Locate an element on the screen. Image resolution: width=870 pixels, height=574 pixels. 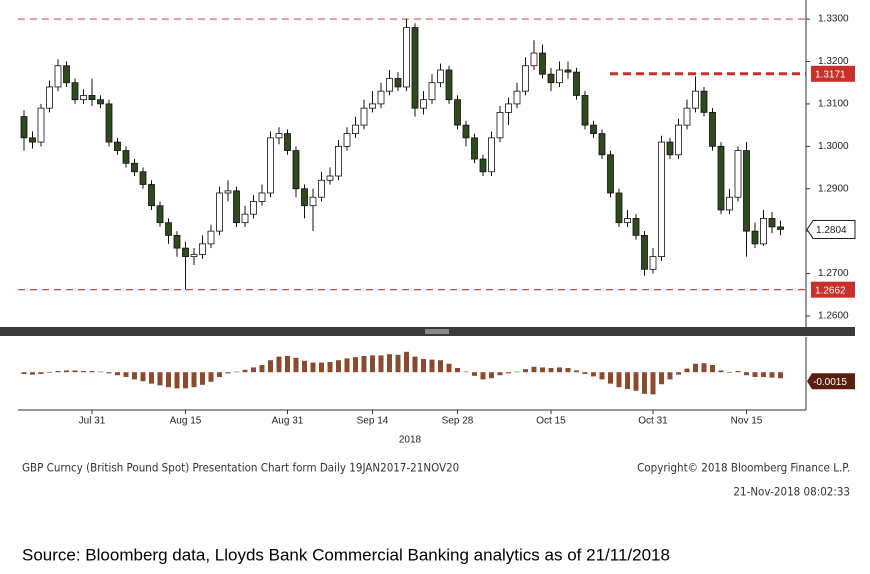
x-tick-label: Nov 15 is located at coordinates (747, 421).